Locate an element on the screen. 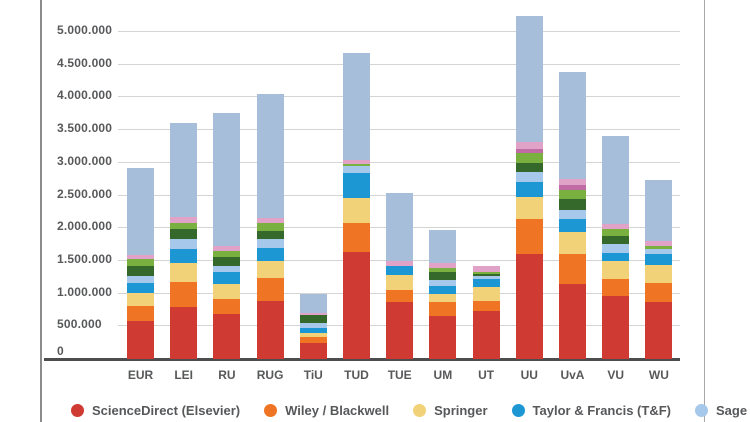  bar-segment-UvA-unlabeled-light-green is located at coordinates (572, 194).